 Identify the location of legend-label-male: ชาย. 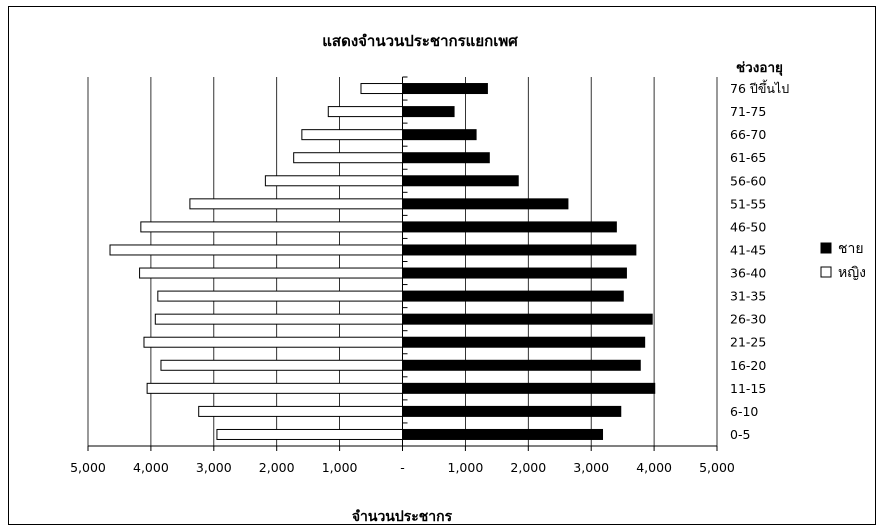
(851, 249).